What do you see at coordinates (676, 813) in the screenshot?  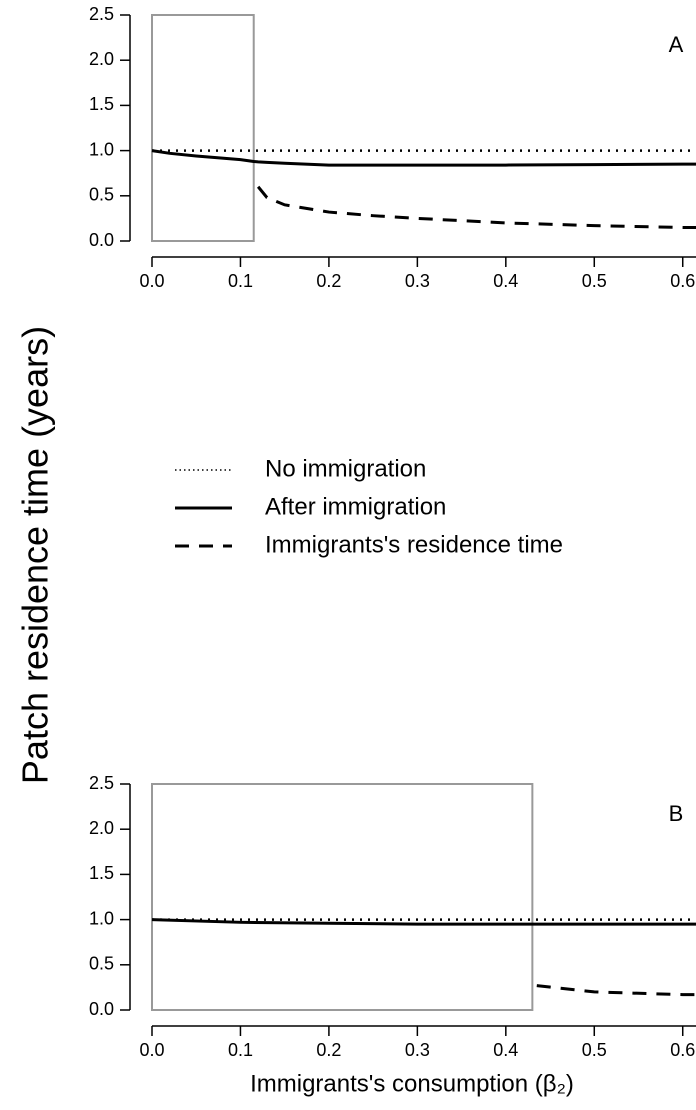 I see `panel-label: B` at bounding box center [676, 813].